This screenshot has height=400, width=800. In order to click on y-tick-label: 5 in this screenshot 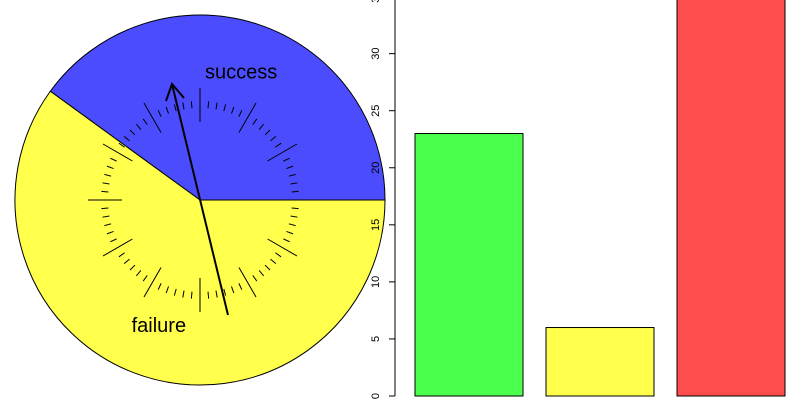, I will do `click(376, 339)`.